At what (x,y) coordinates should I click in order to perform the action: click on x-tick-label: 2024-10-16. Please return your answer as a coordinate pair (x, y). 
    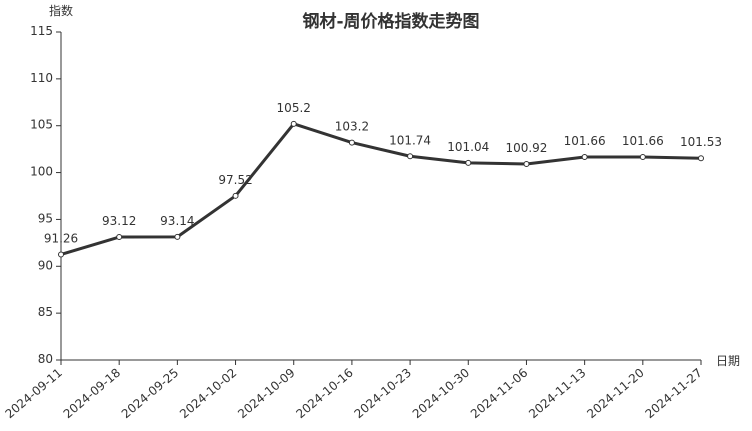
    Looking at the image, I should click on (324, 394).